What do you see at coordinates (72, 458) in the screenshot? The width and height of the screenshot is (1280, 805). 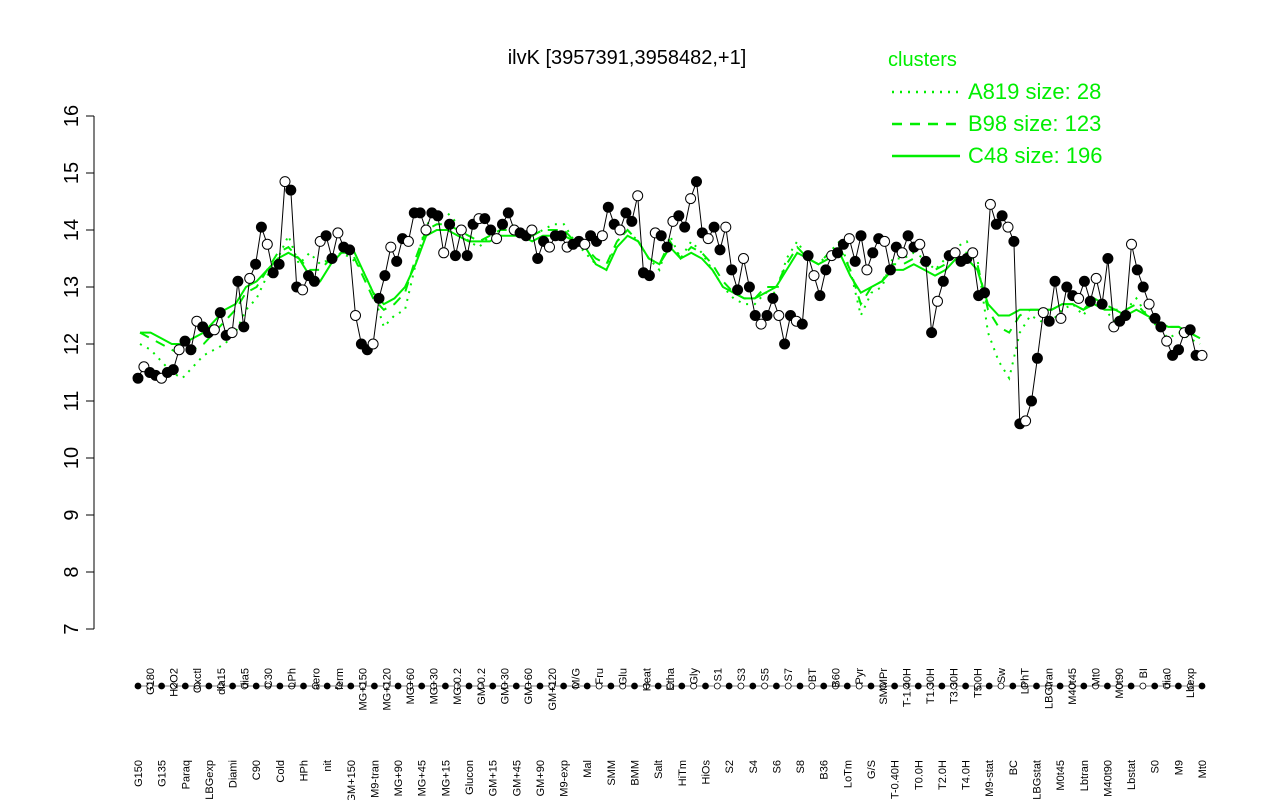 I see `y-tick-label: 10` at bounding box center [72, 458].